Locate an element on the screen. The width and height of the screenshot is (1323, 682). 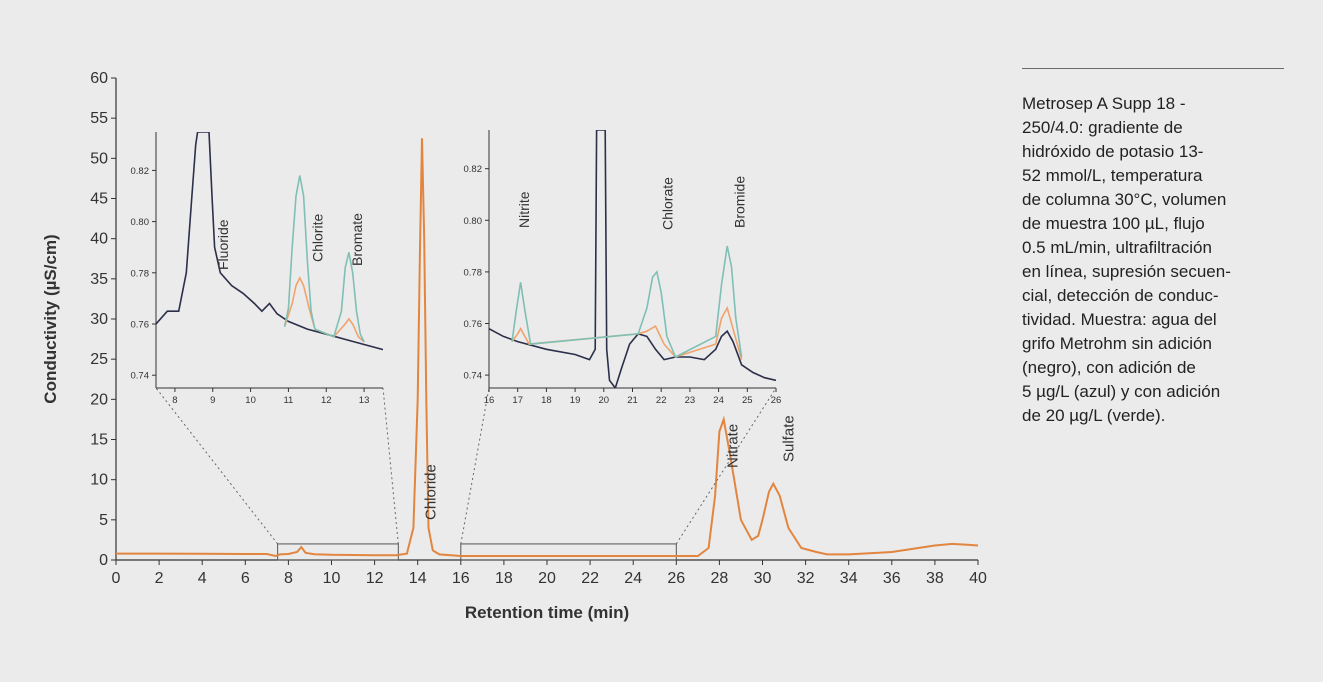
y-tick-label: 10 is located at coordinates (99, 480).